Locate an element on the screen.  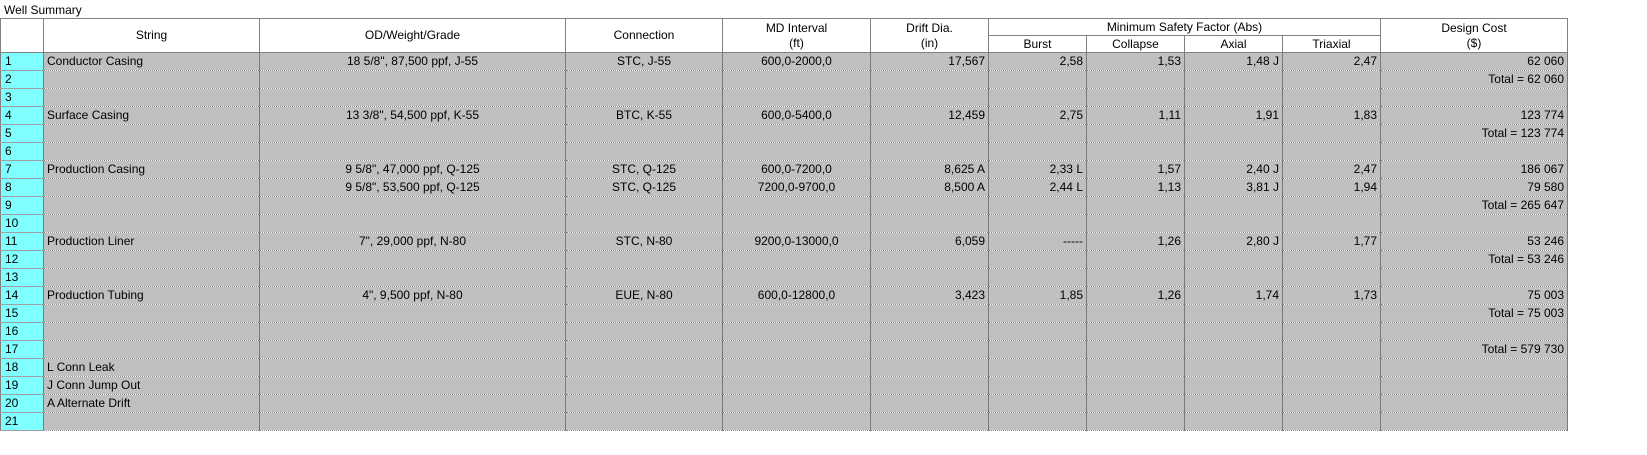
row-number: 10 is located at coordinates (22, 223).